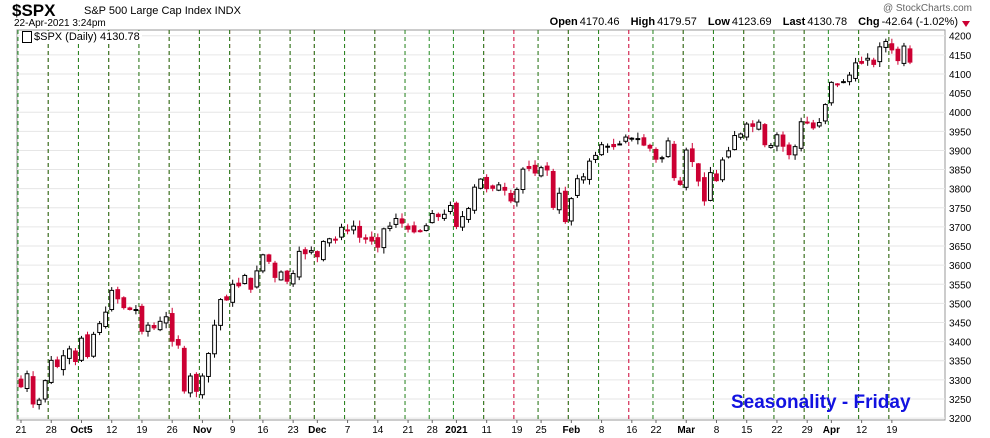 The width and height of the screenshot is (990, 438). I want to click on last-label: Last, so click(794, 22).